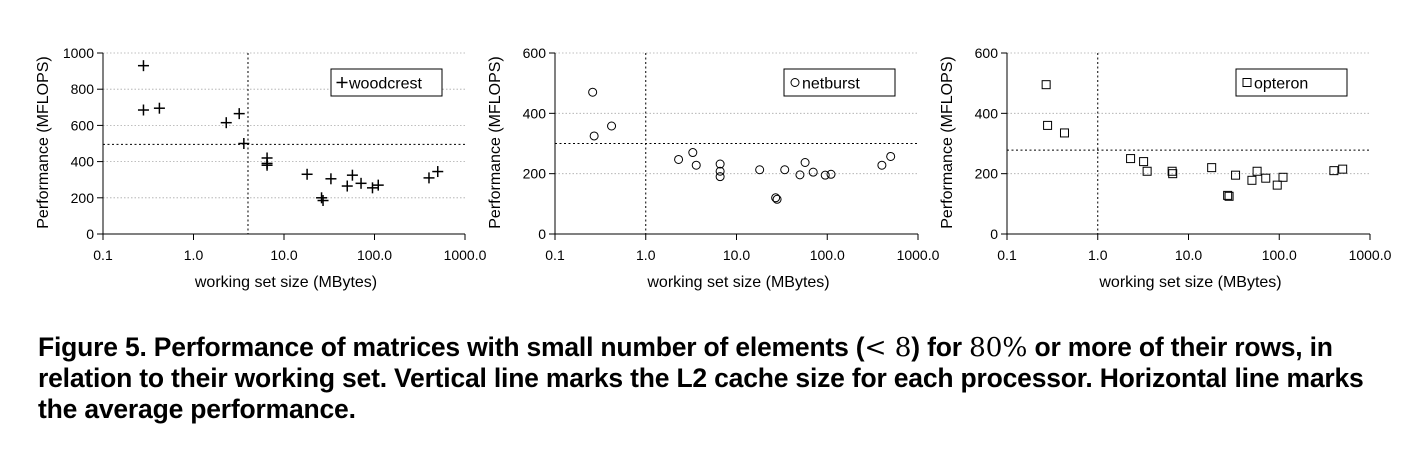  Describe the element at coordinates (888, 347) in the screenshot. I see `caption-math-lt: < 8` at that location.